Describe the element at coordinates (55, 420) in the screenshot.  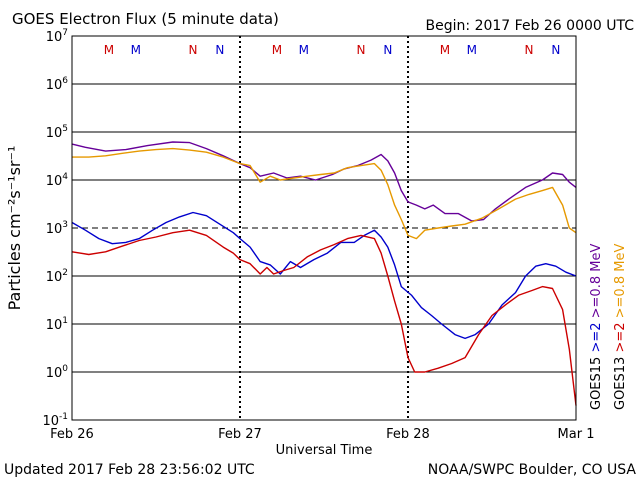
I see `y-tick-label: 10⁻¹` at that location.